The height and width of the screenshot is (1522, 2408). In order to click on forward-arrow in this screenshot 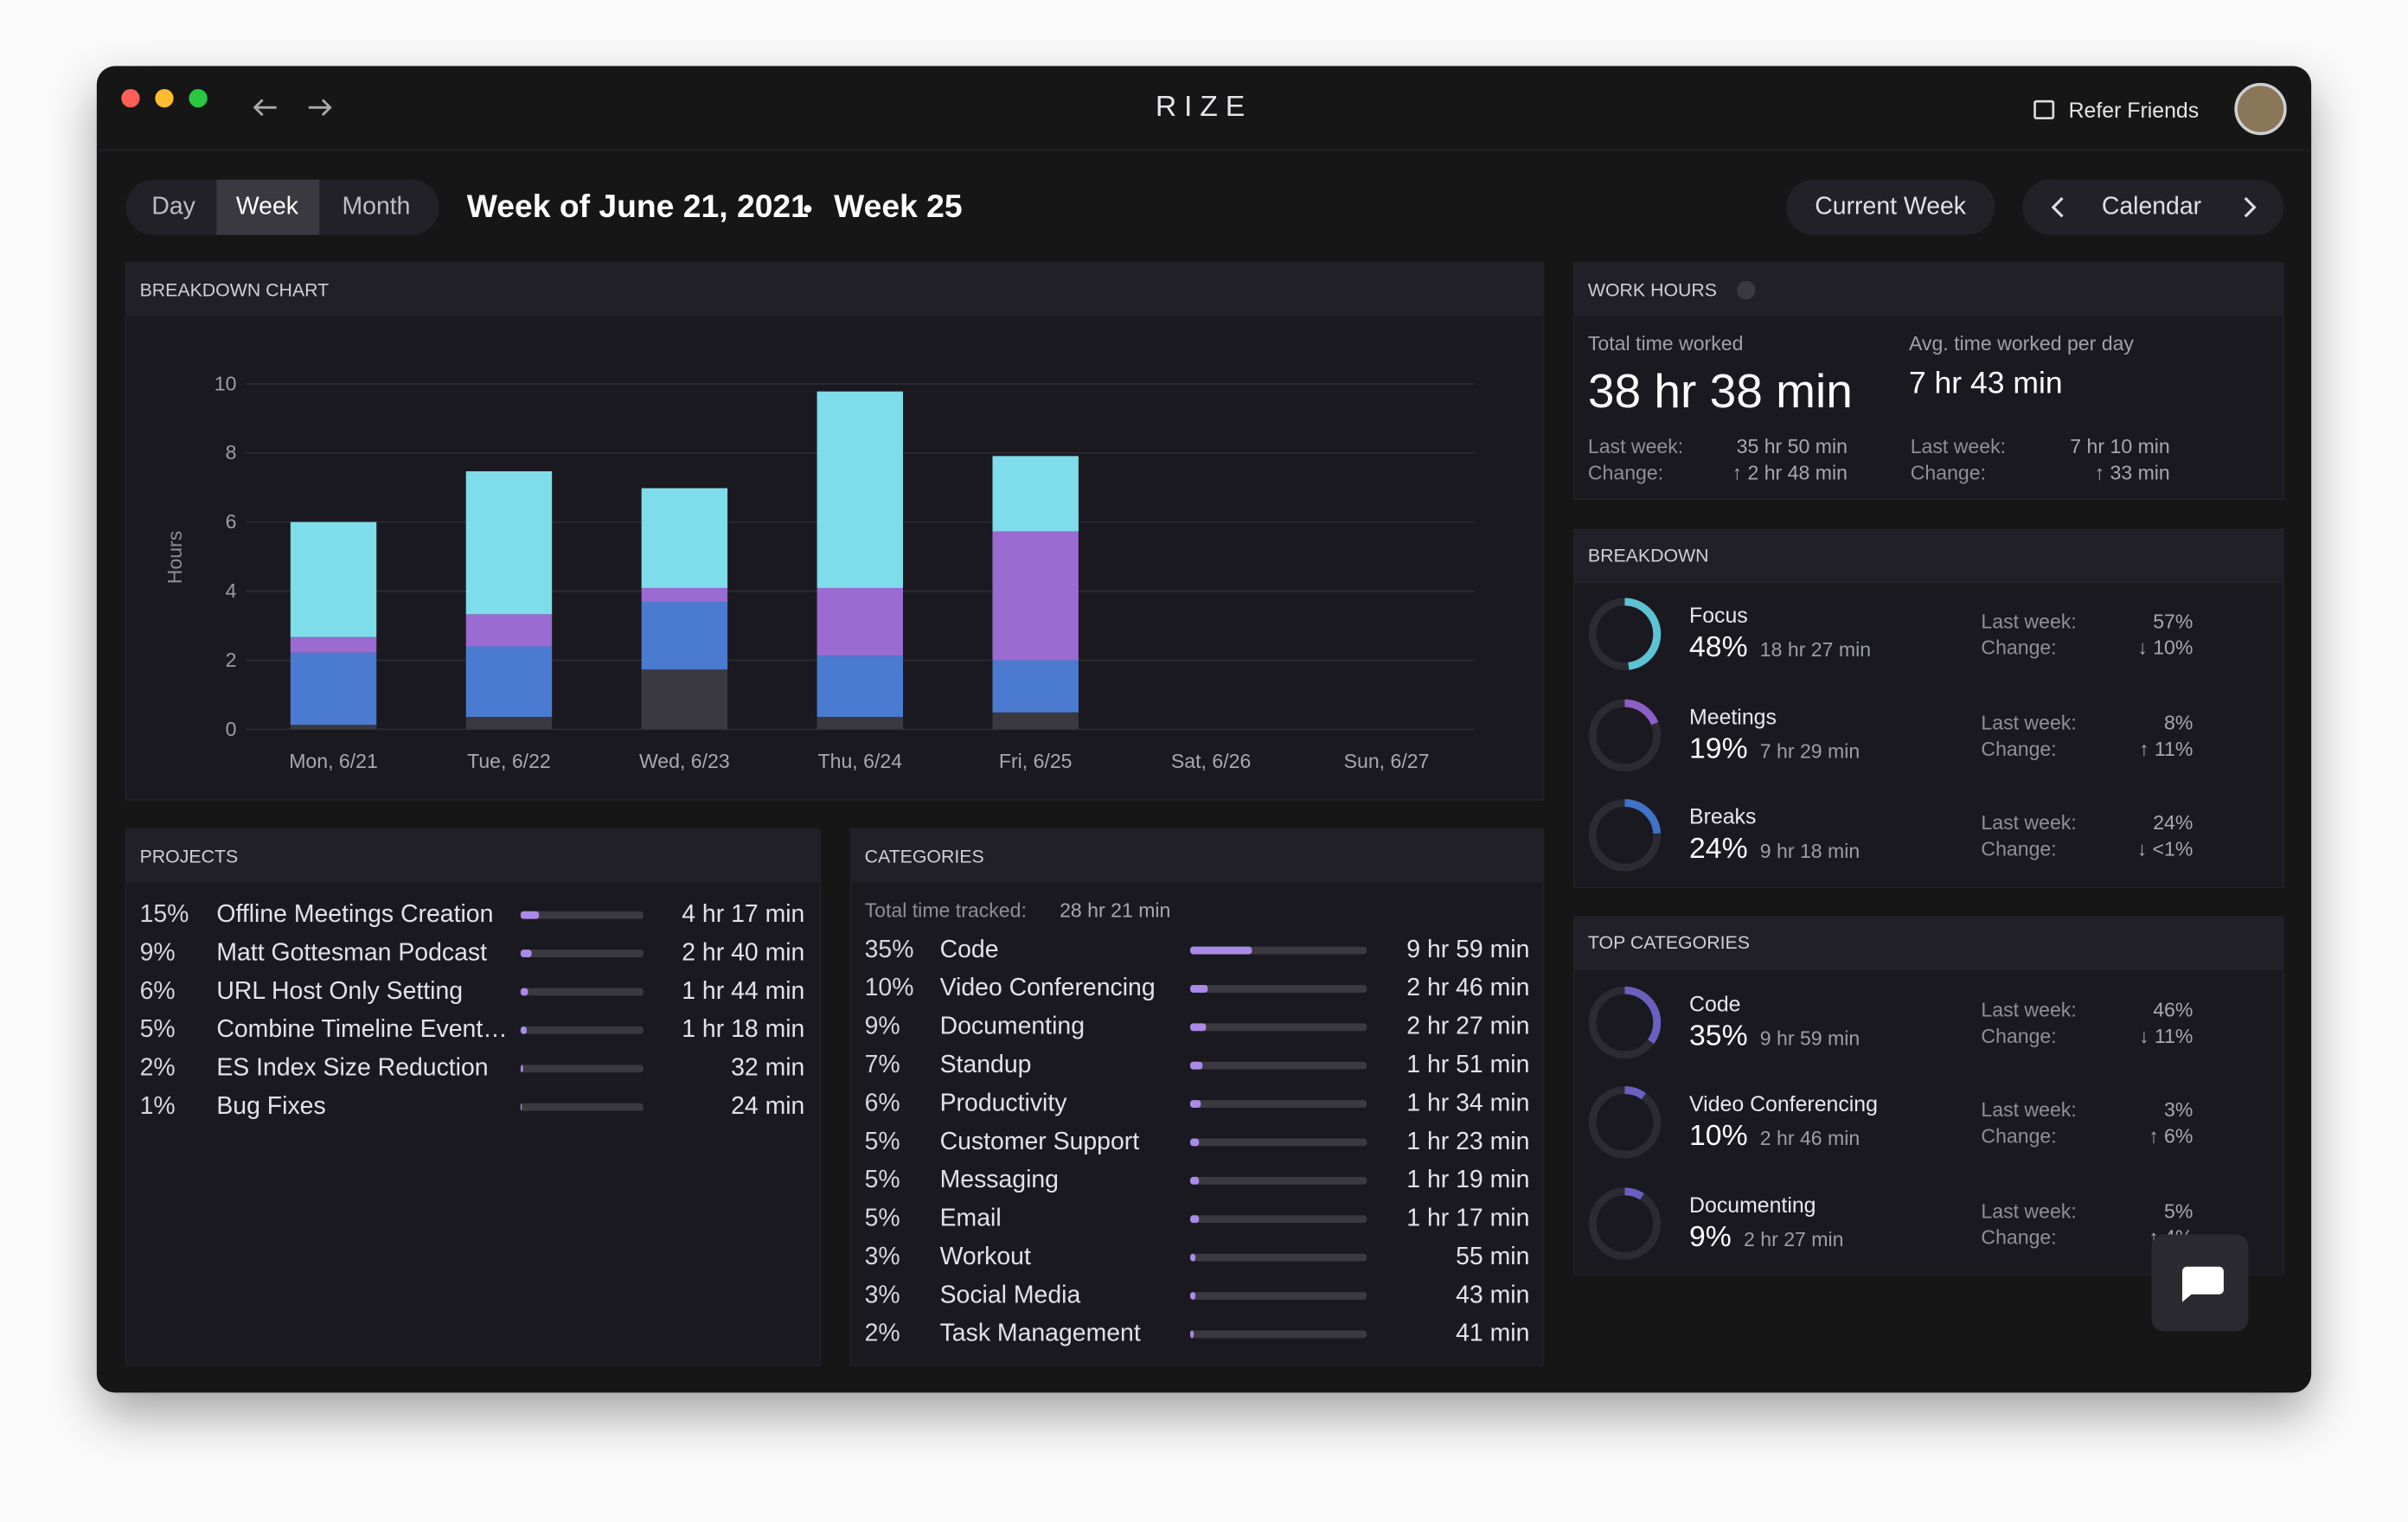, I will do `click(320, 108)`.